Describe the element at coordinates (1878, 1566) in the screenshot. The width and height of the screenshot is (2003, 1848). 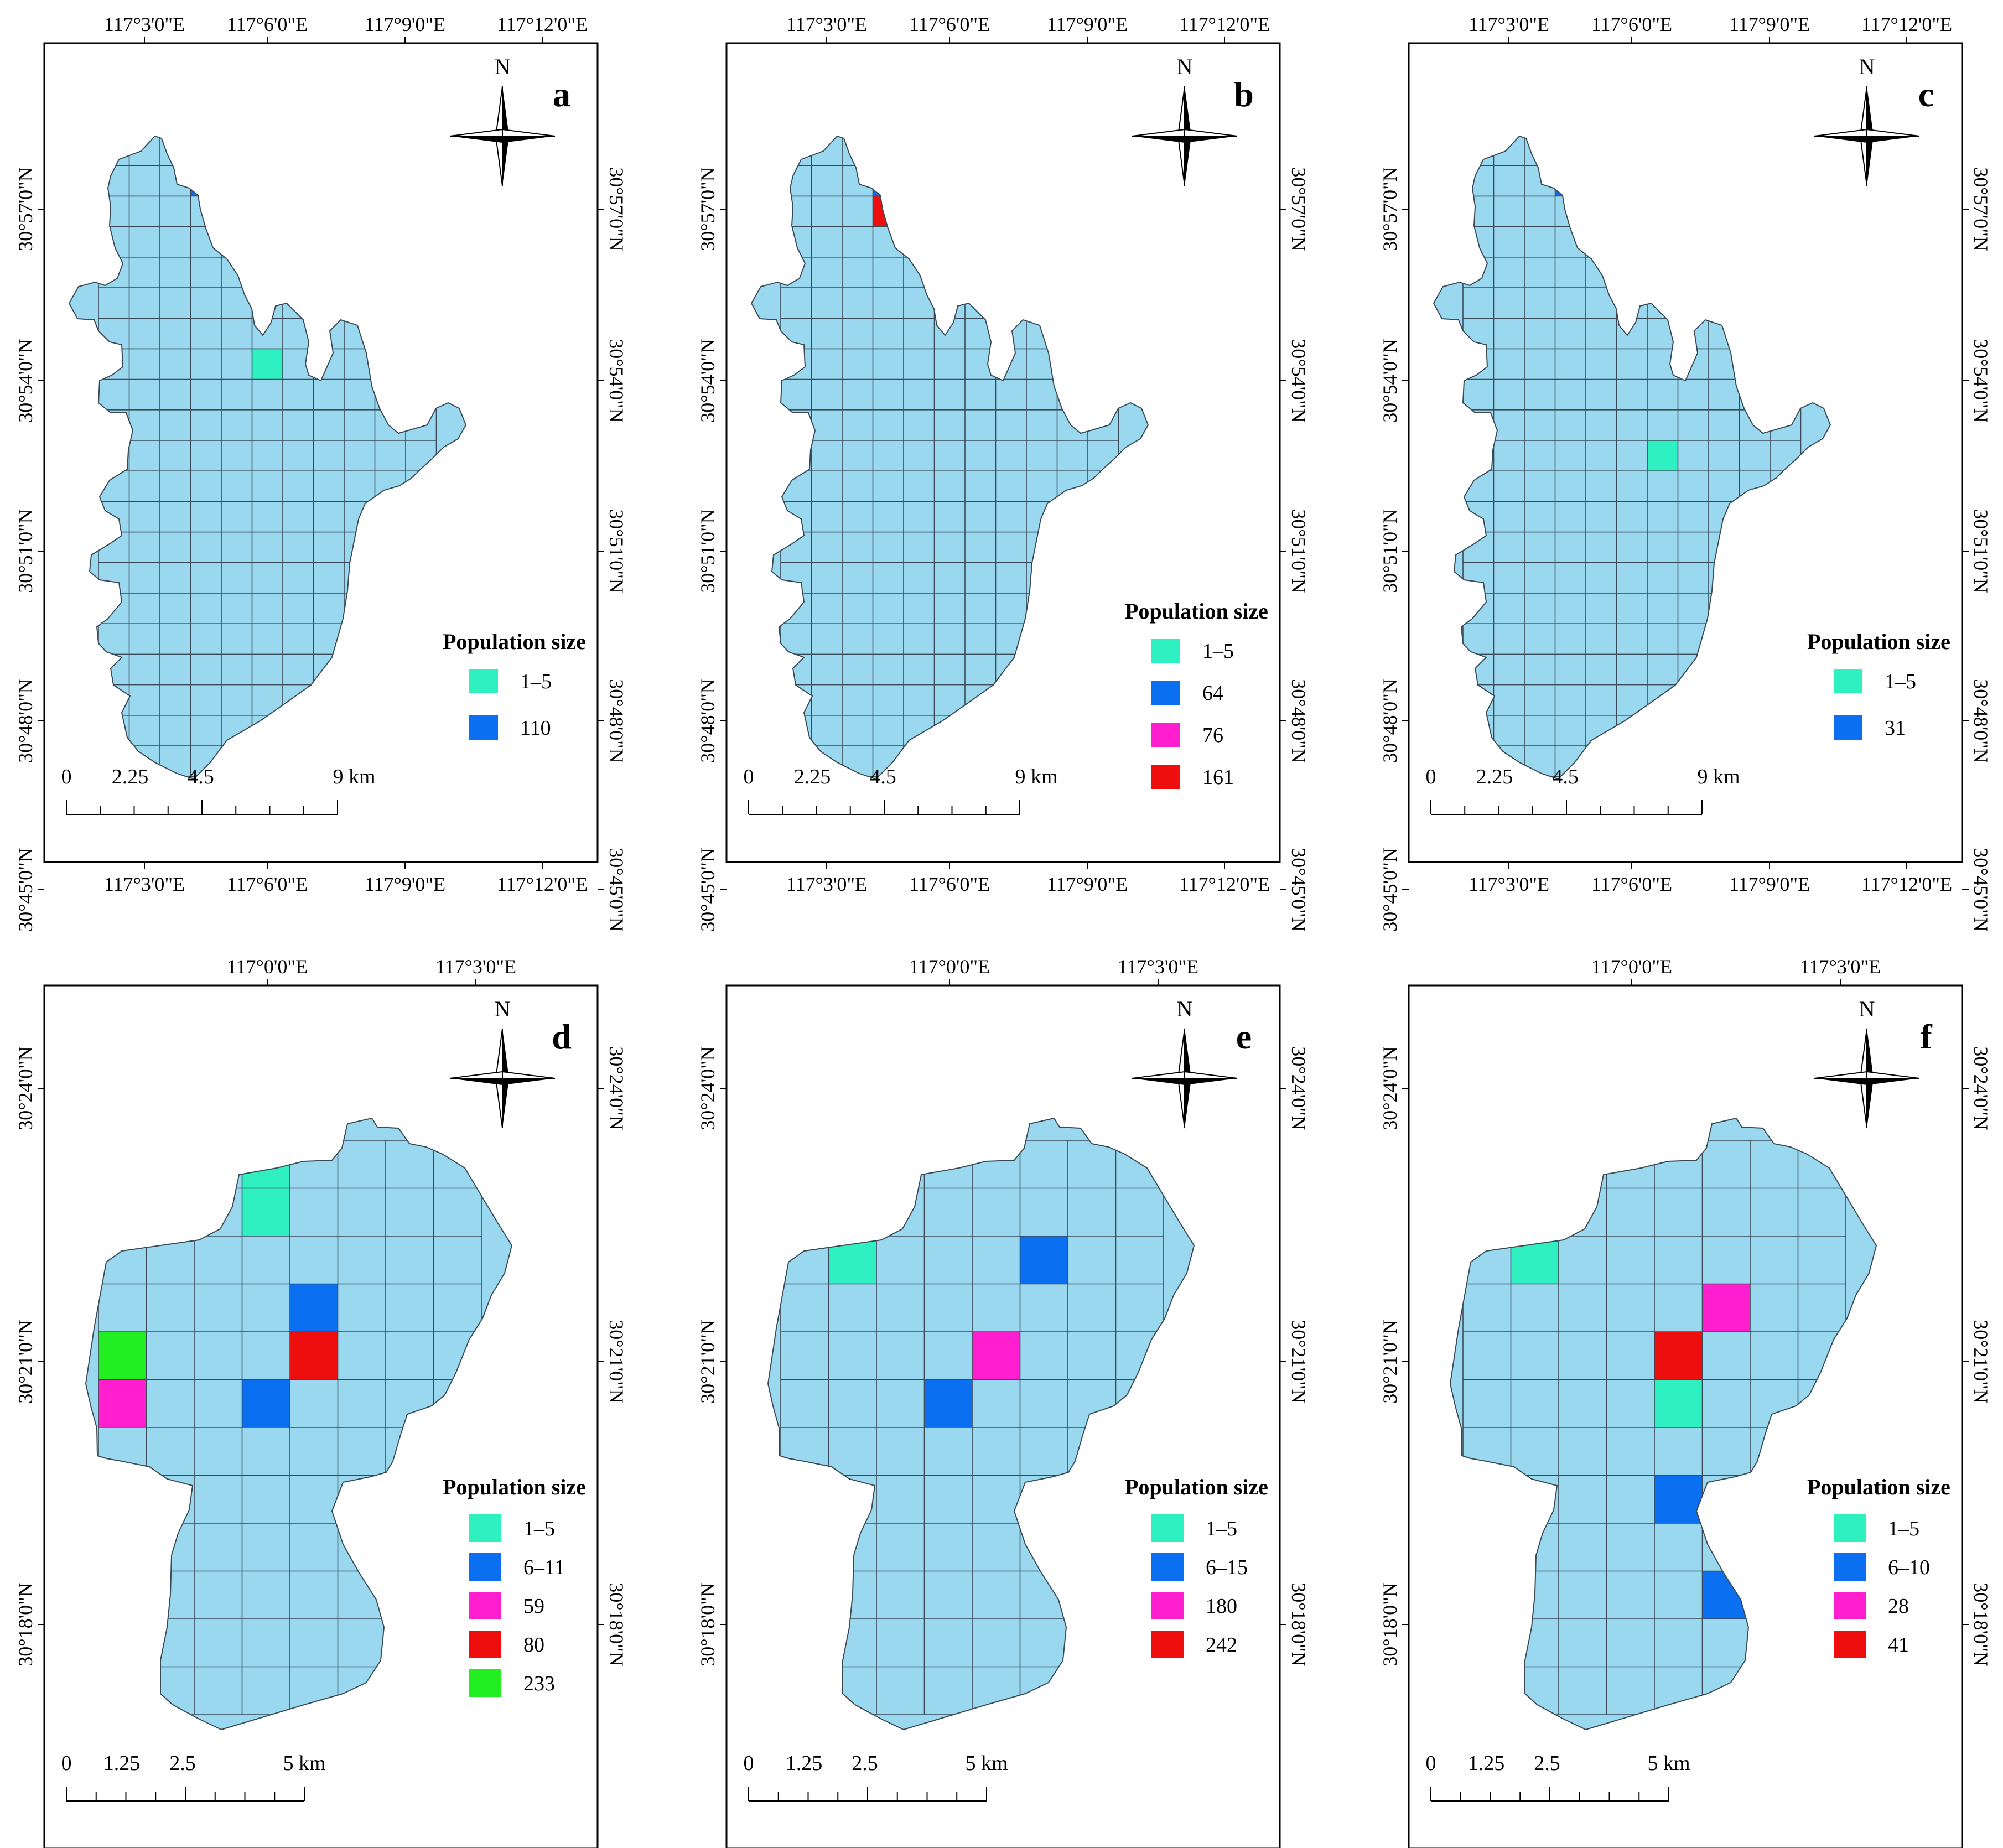
I see `legend: Population size 1–5 6–10 28 41` at that location.